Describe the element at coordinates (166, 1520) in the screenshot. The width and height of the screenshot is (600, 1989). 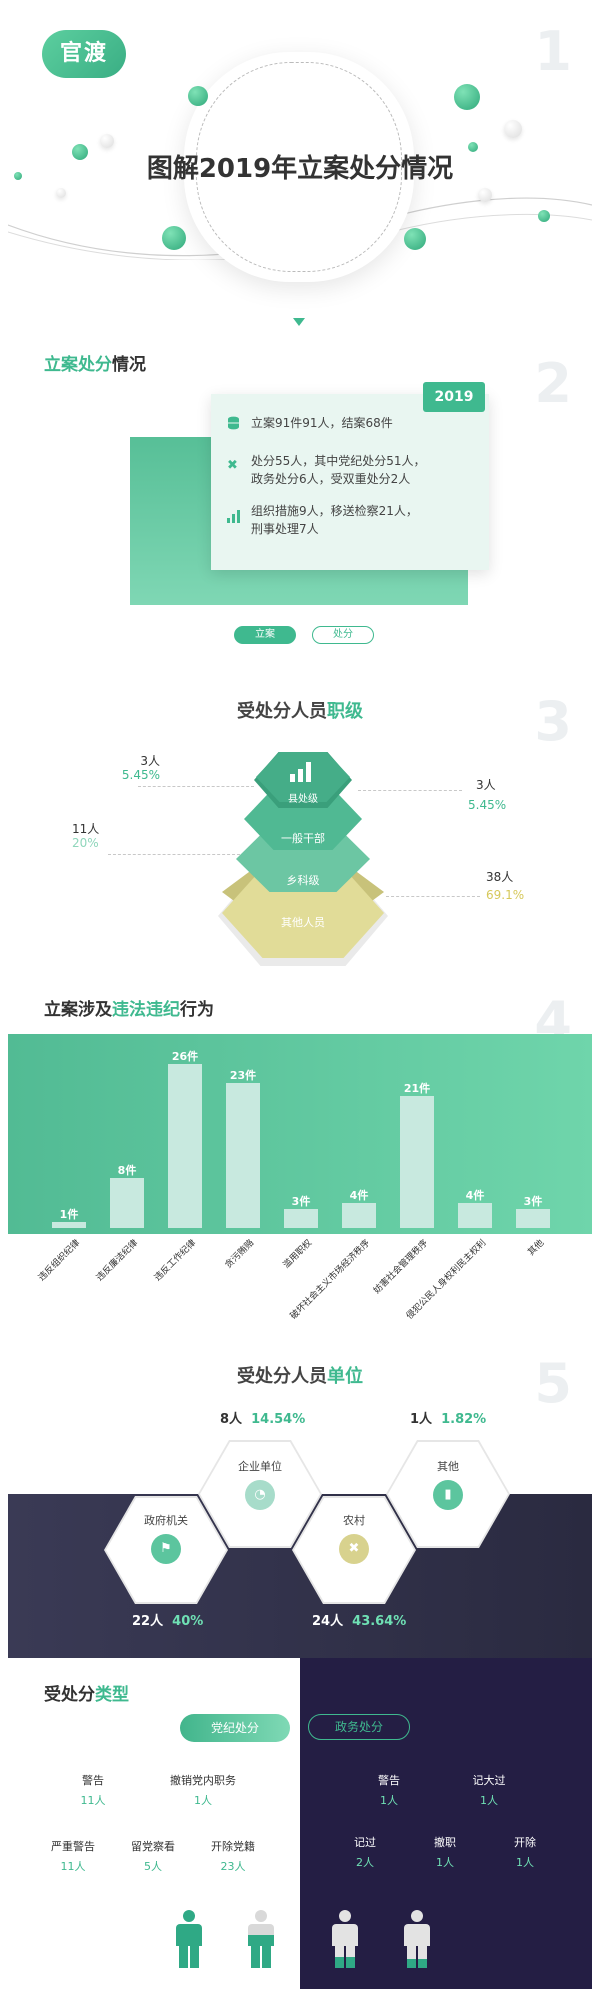
I see `unit-label-gov: 政府机关` at that location.